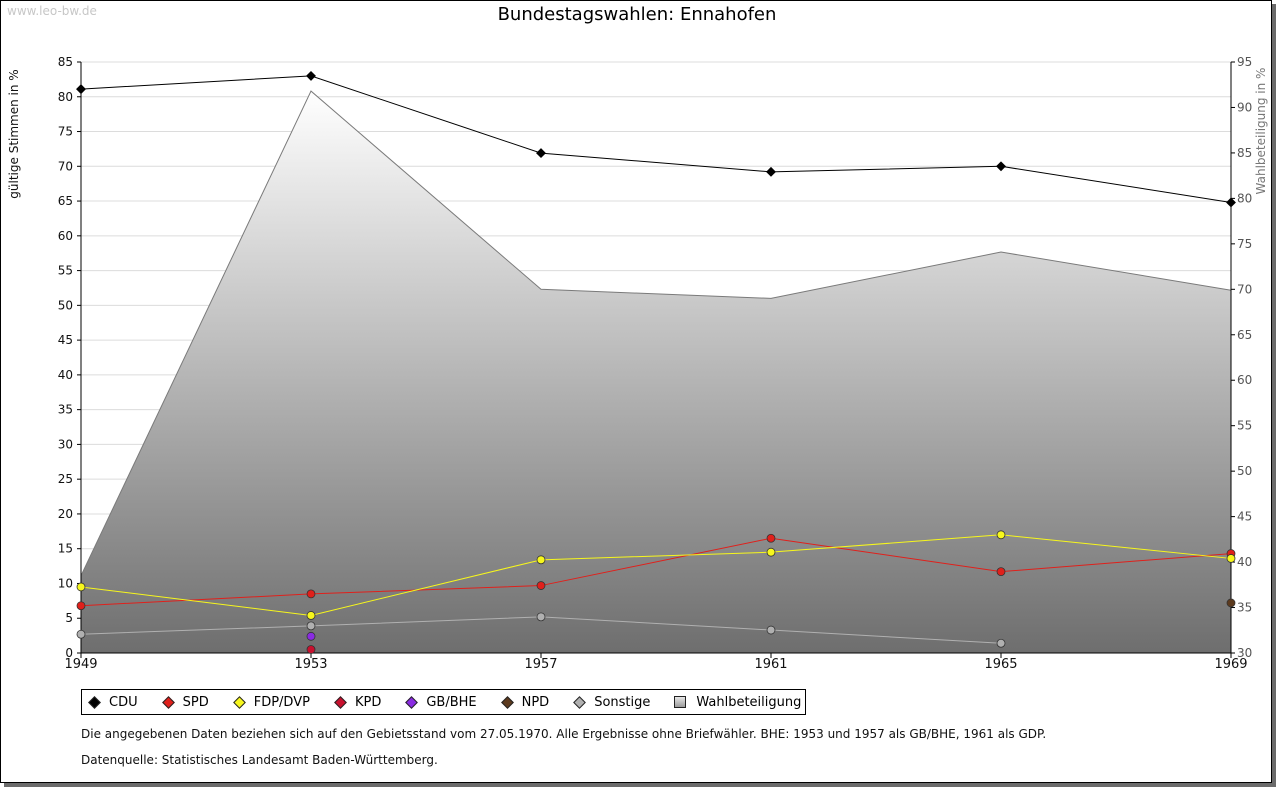  What do you see at coordinates (65, 166) in the screenshot?
I see `y-tick-label-70: 70` at bounding box center [65, 166].